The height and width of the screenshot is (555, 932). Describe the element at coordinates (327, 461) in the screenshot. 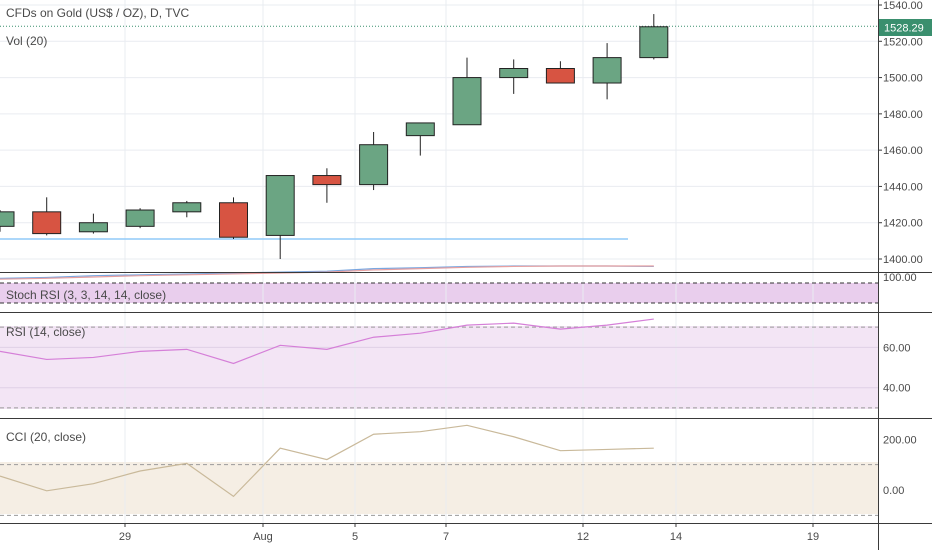

I see `cci-line` at that location.